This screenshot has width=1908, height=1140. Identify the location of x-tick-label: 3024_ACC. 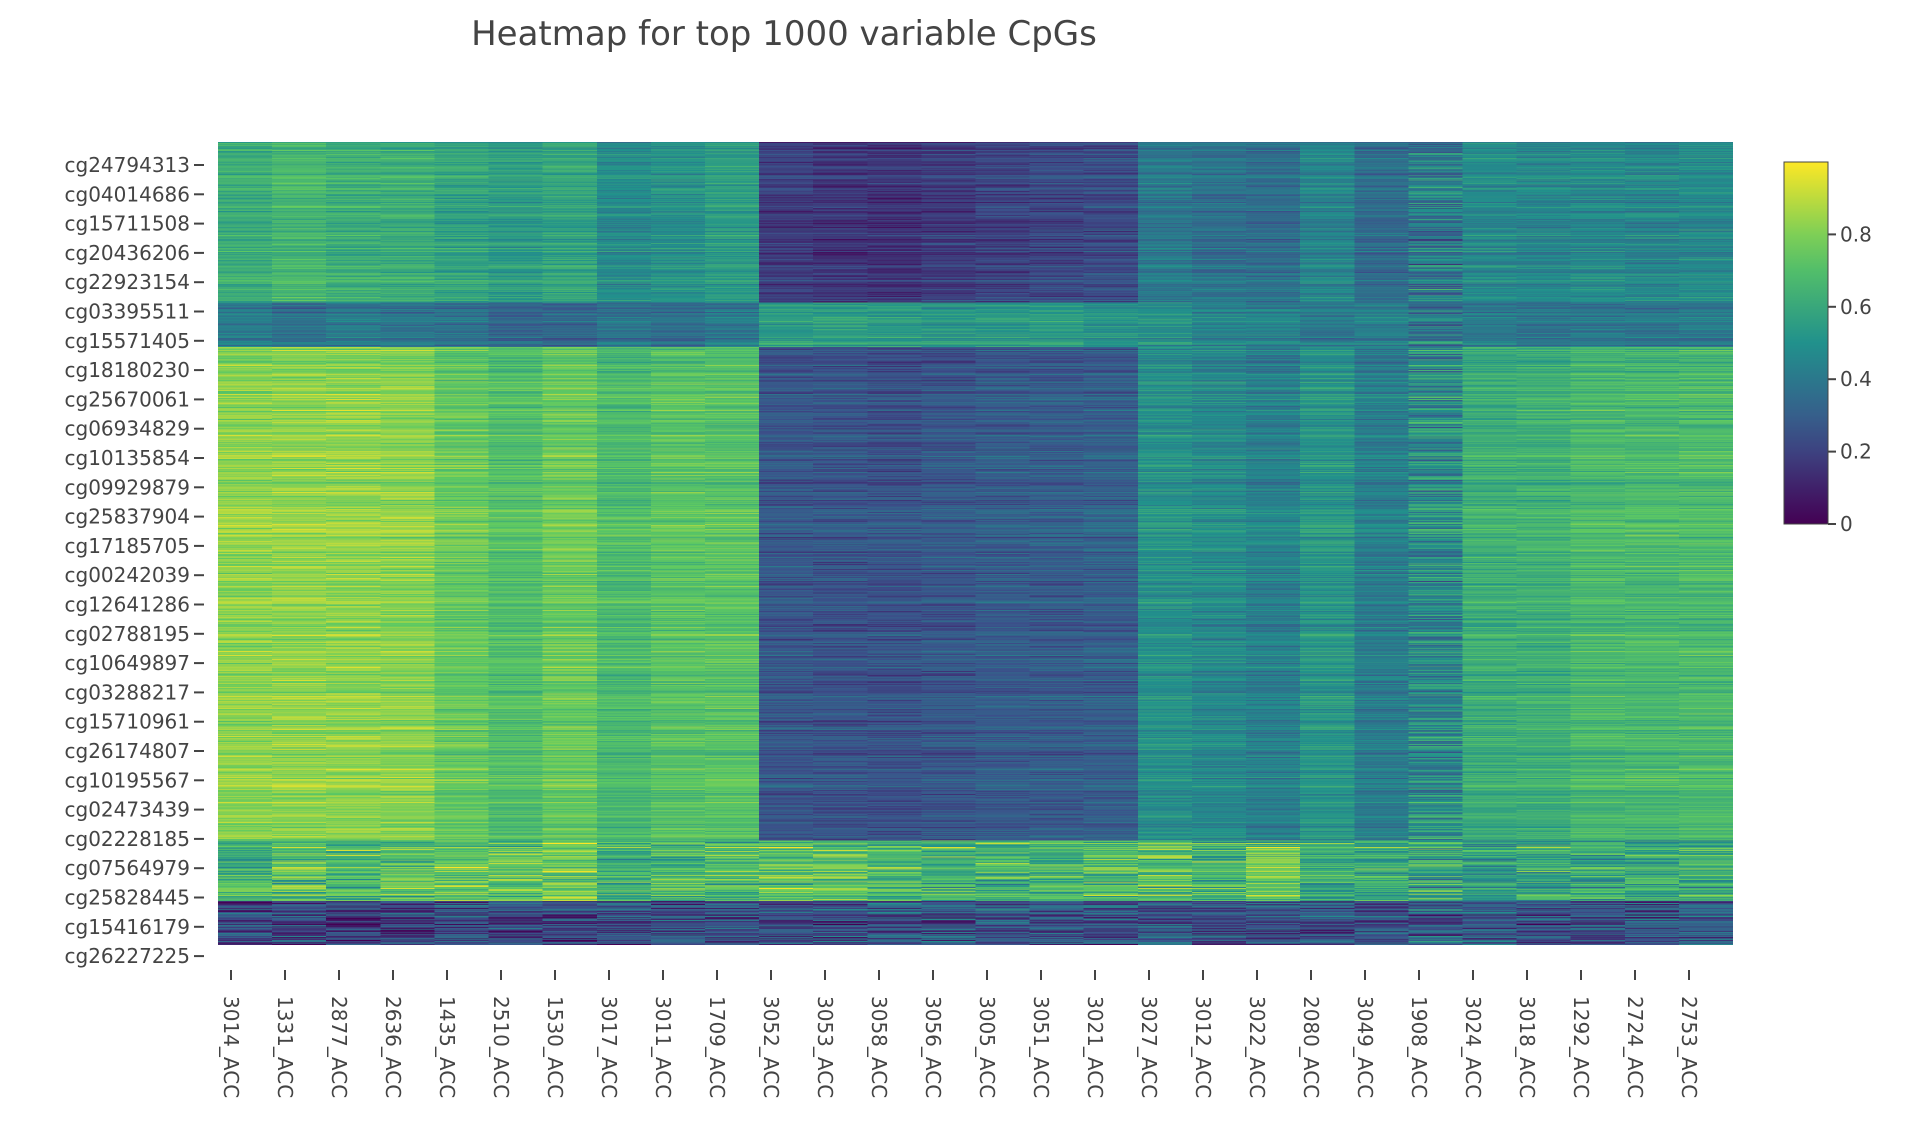
(1473, 1047).